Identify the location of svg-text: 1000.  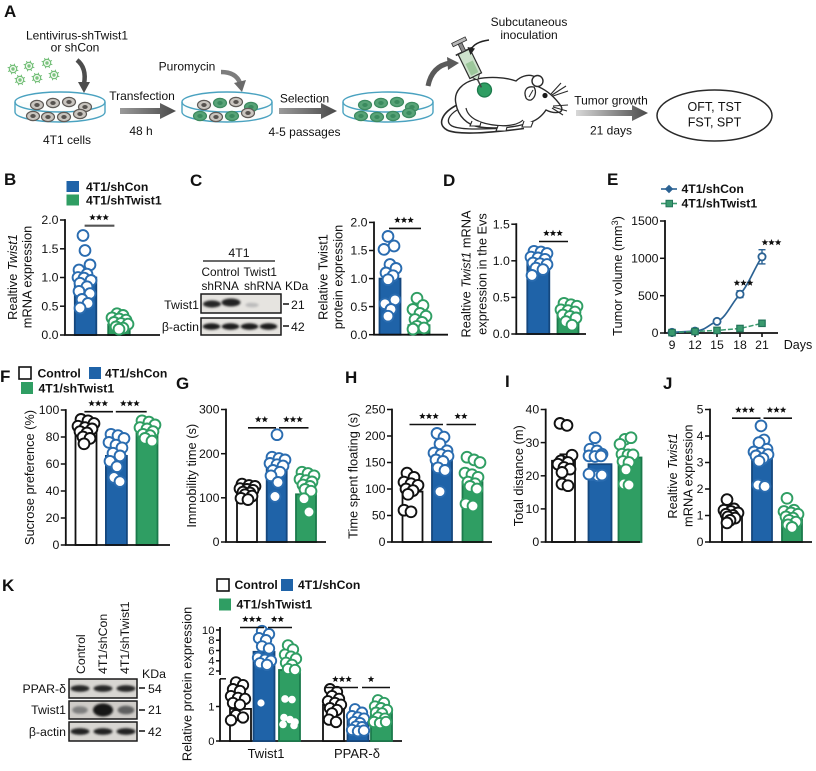
(645, 259).